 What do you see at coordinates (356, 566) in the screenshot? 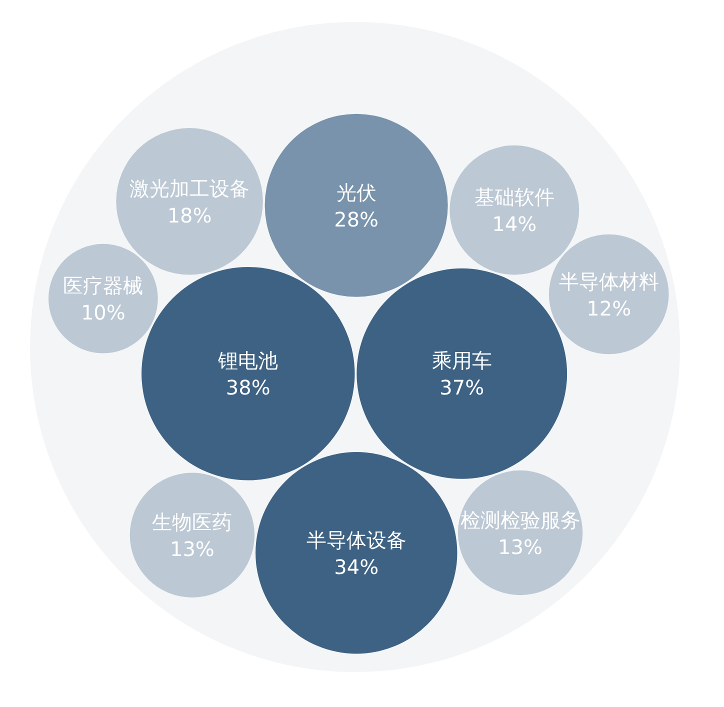
I see `data-label: 34%` at bounding box center [356, 566].